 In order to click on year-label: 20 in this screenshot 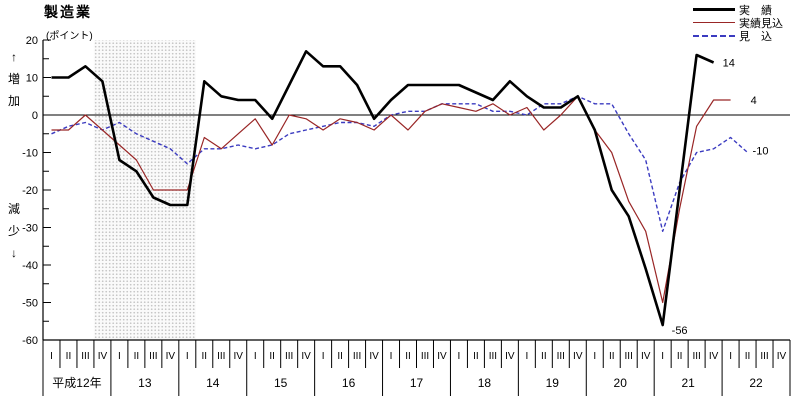, I will do `click(621, 383)`.